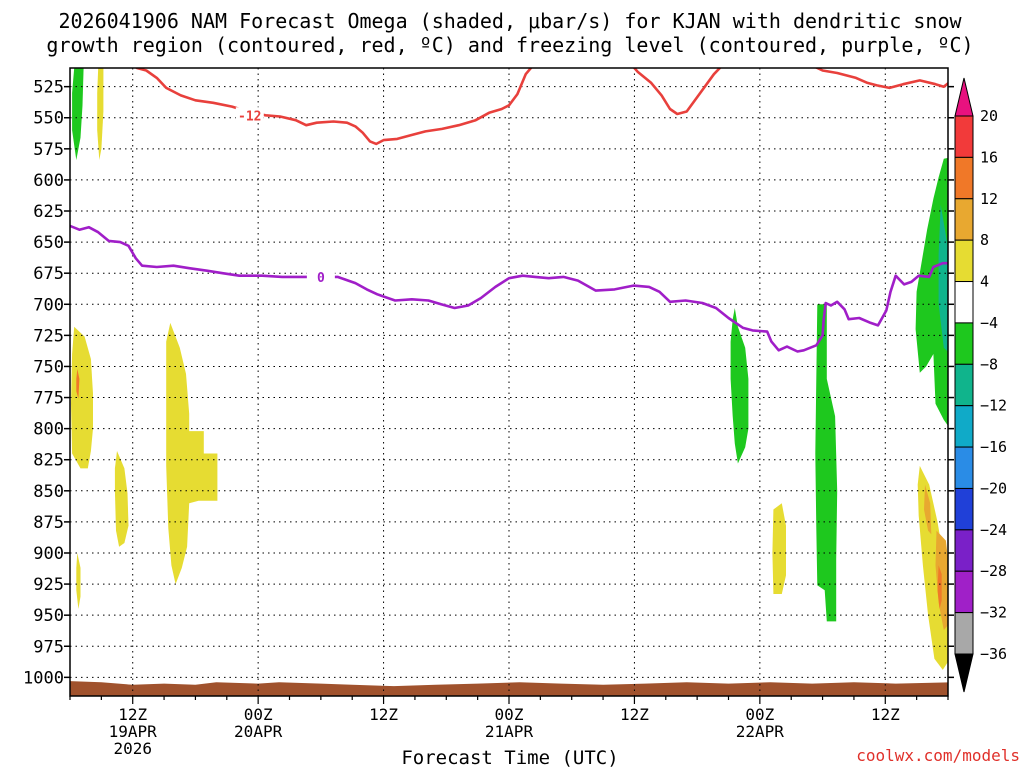 The image size is (1024, 768). What do you see at coordinates (634, 714) in the screenshot?
I see `x-tick-label-4: 12Z` at bounding box center [634, 714].